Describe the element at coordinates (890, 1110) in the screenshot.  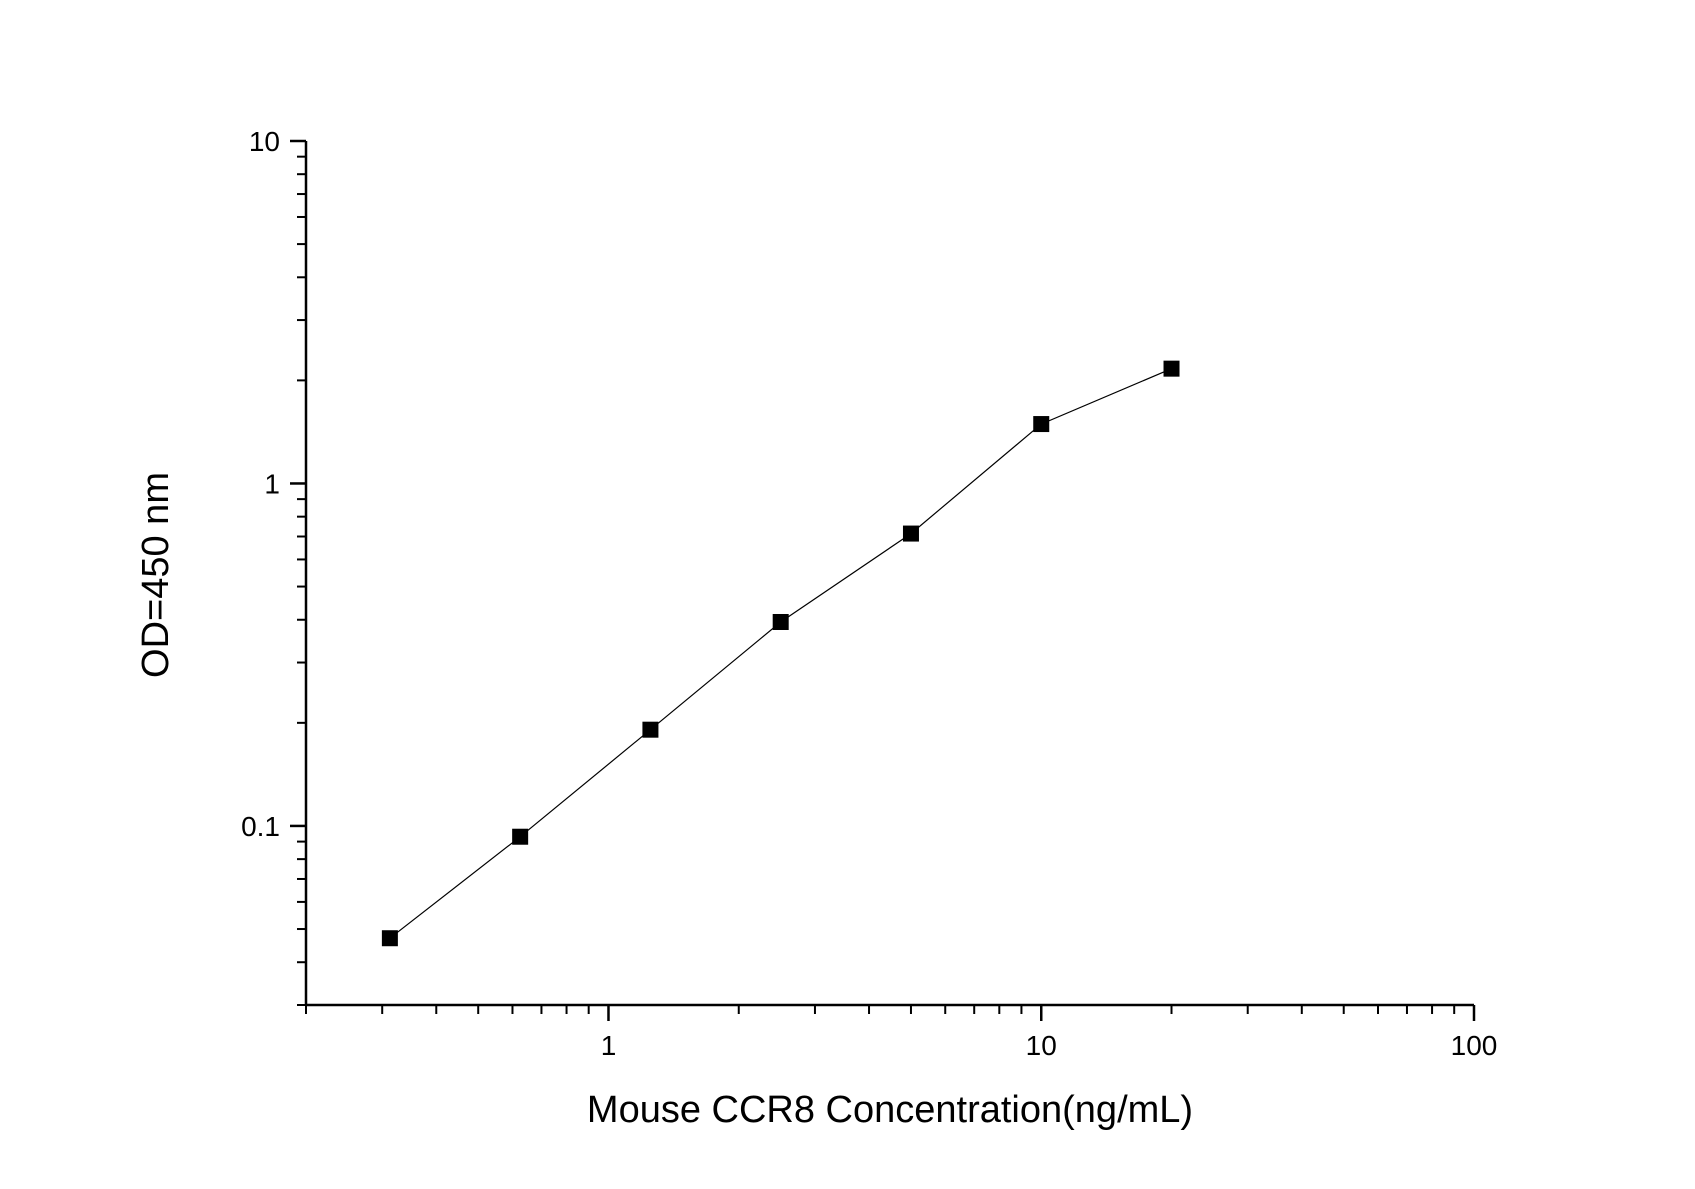
I see `x-axis-title: Mouse CCR8 Concentration(ng/mL)` at that location.